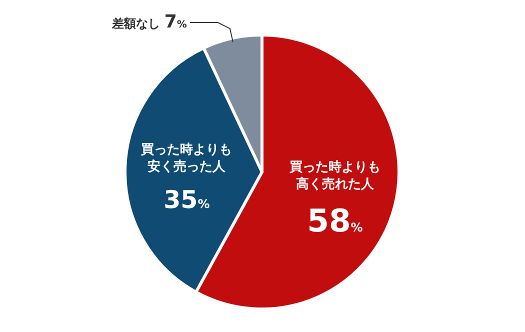  What do you see at coordinates (175, 22) in the screenshot?
I see `data-label: 7%` at bounding box center [175, 22].